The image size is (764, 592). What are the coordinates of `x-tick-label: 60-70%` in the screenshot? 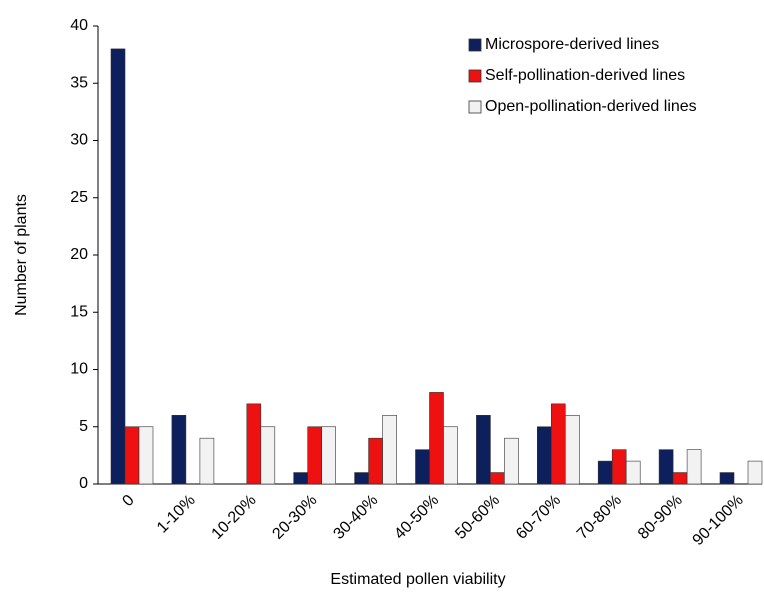 It's located at (538, 517).